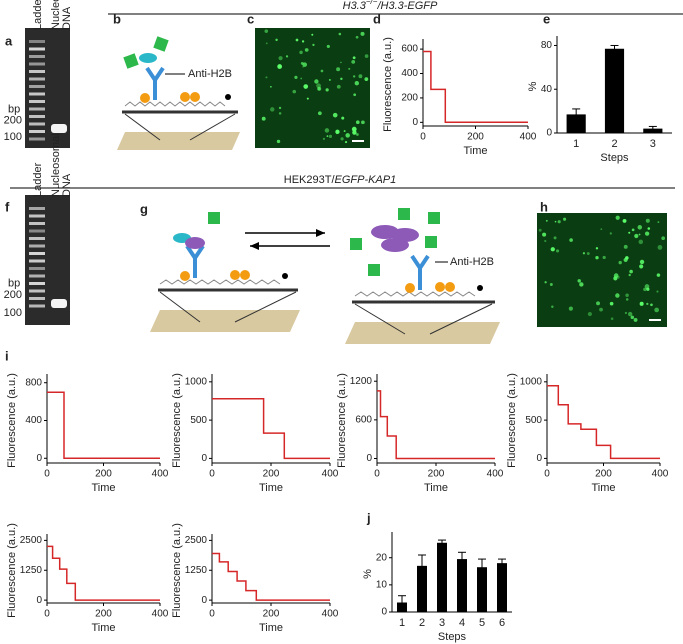 The height and width of the screenshot is (644, 683). What do you see at coordinates (196, 570) in the screenshot?
I see `y-tick-label: 1250` at bounding box center [196, 570].